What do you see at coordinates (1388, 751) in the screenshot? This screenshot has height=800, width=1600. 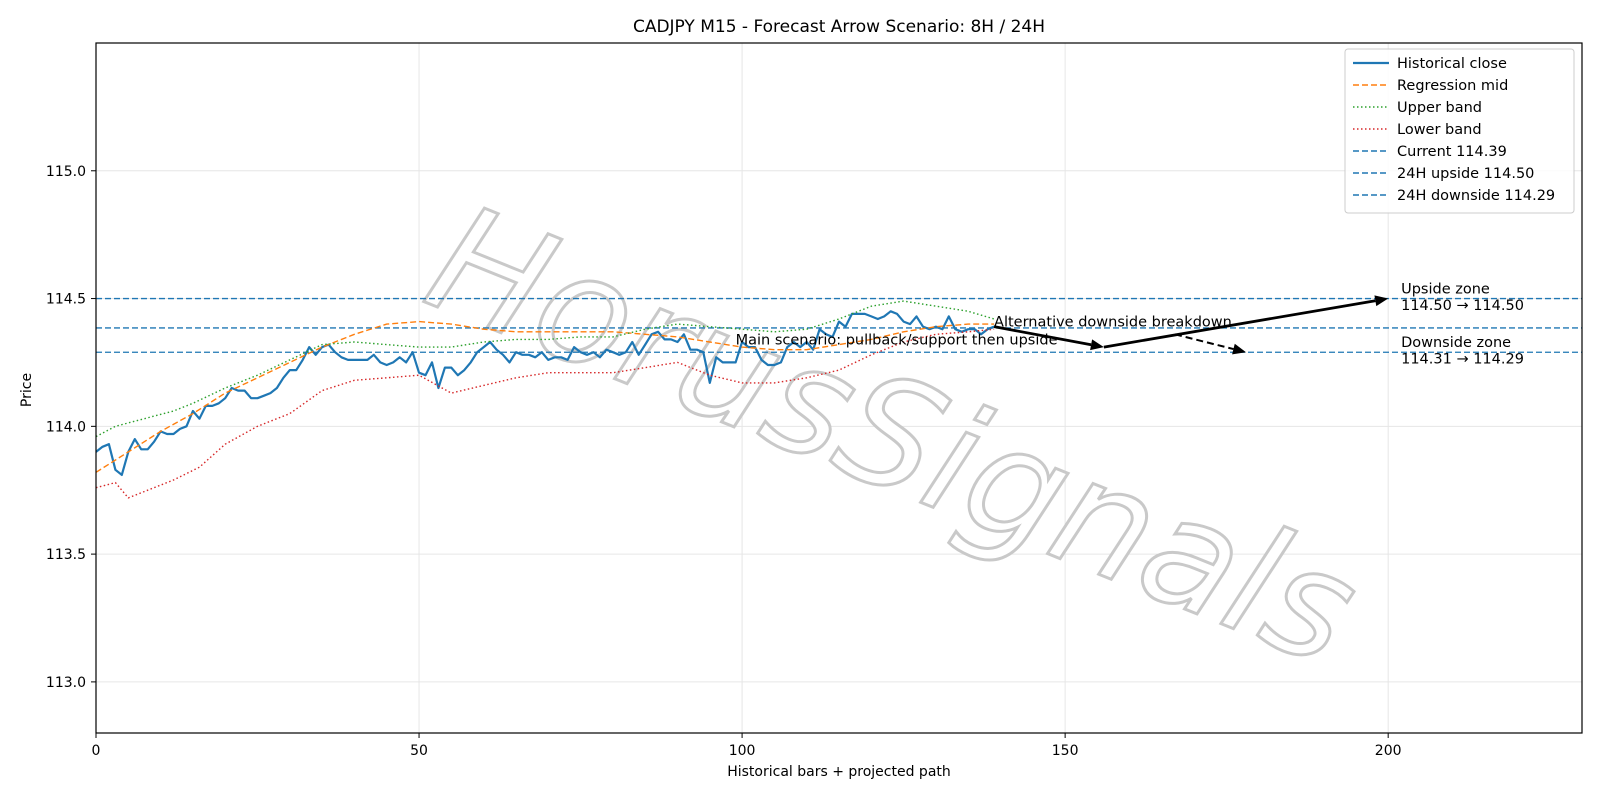 I see `x-tick-label: 200` at bounding box center [1388, 751].